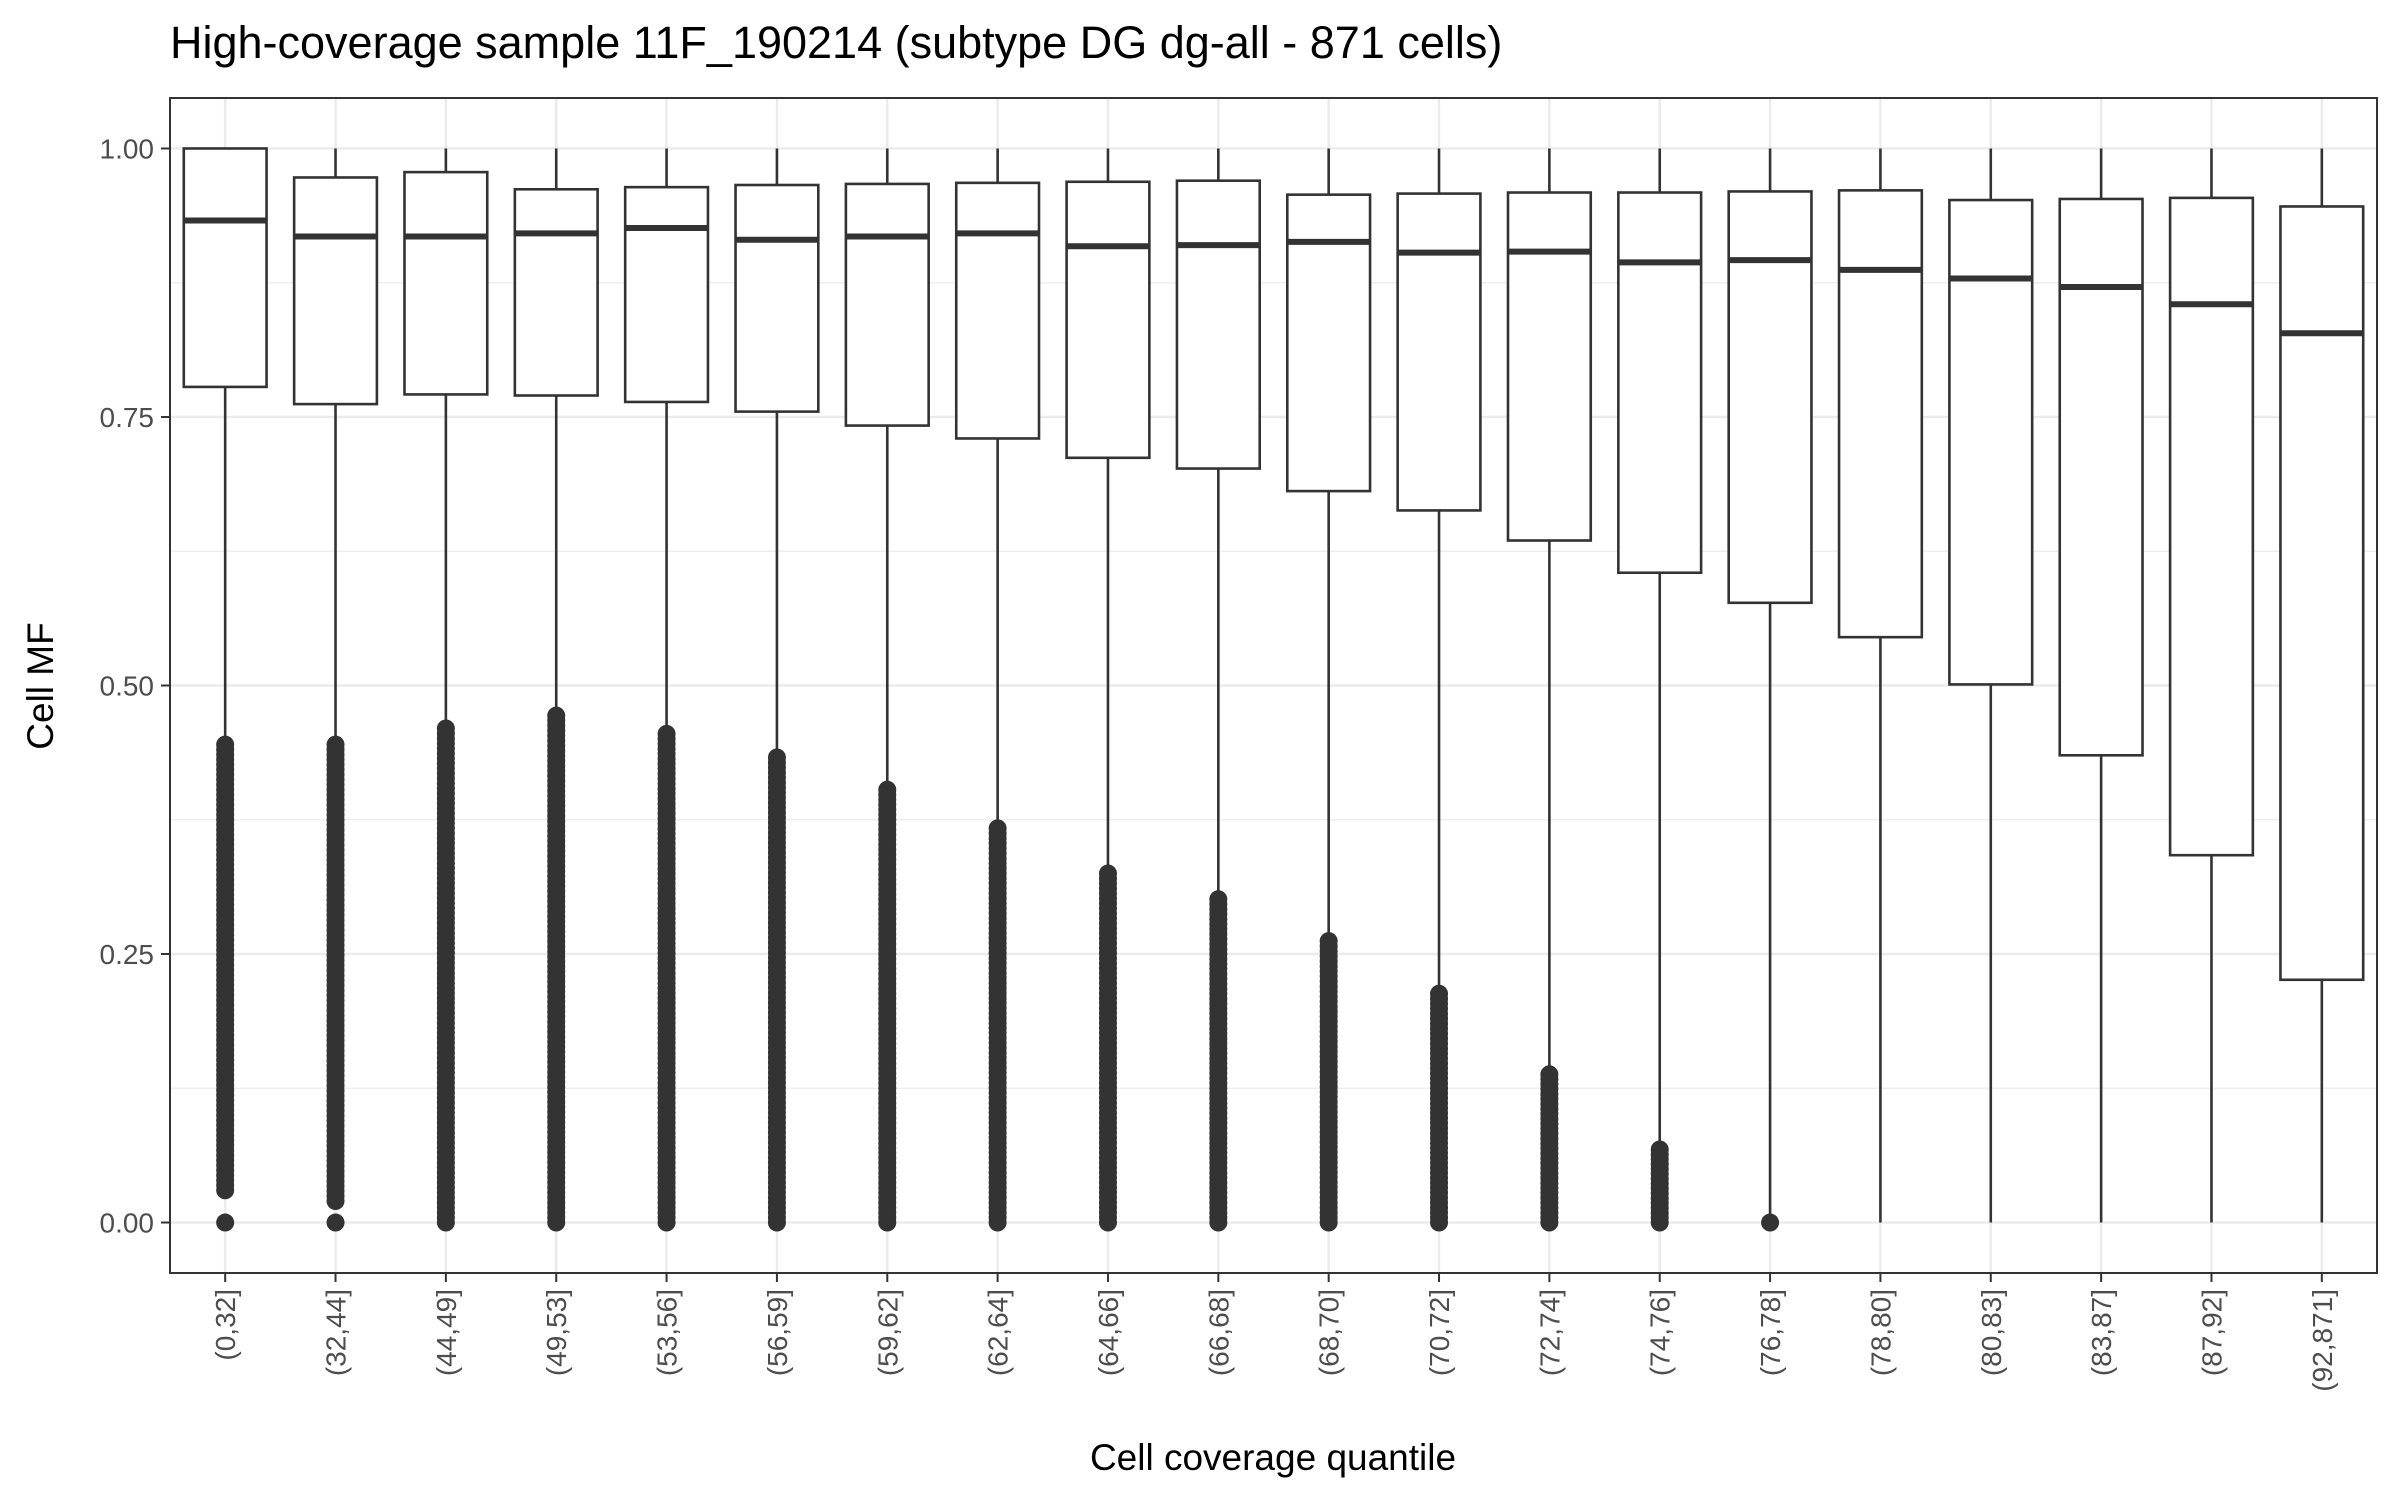 The height and width of the screenshot is (1500, 2400). What do you see at coordinates (127, 1223) in the screenshot?
I see `y-tick-label: 0.00` at bounding box center [127, 1223].